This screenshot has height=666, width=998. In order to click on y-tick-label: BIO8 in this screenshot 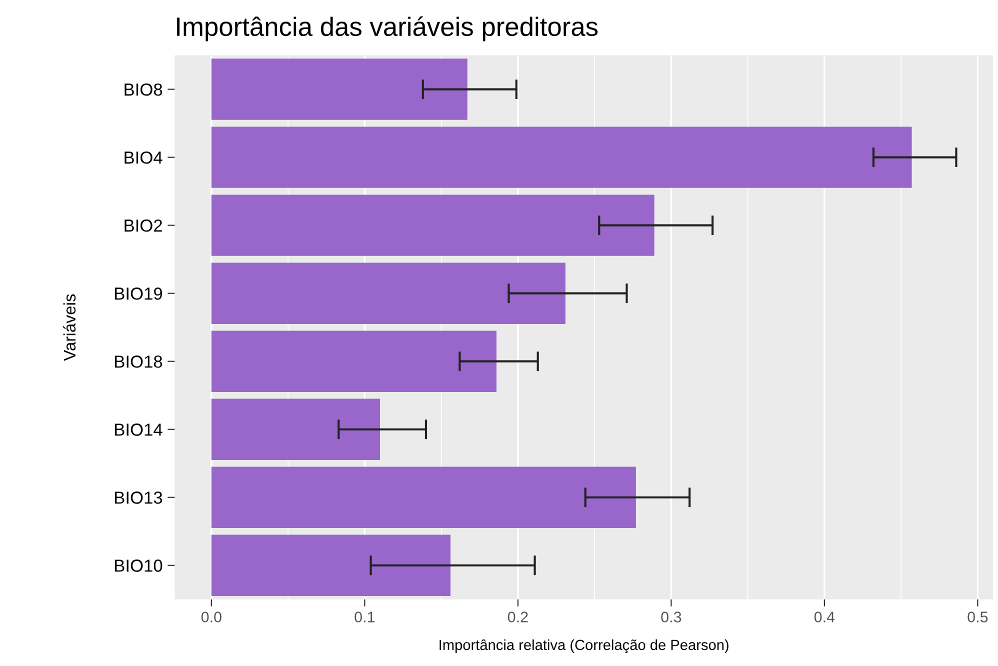, I will do `click(143, 89)`.